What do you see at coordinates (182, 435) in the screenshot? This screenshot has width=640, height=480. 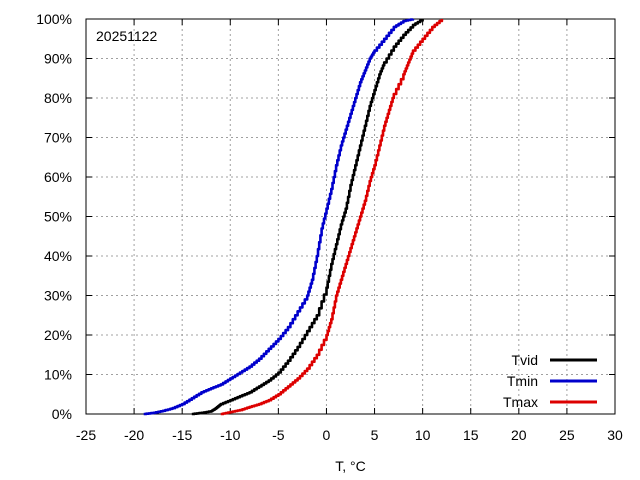 I see `x-tick-label: -15` at bounding box center [182, 435].